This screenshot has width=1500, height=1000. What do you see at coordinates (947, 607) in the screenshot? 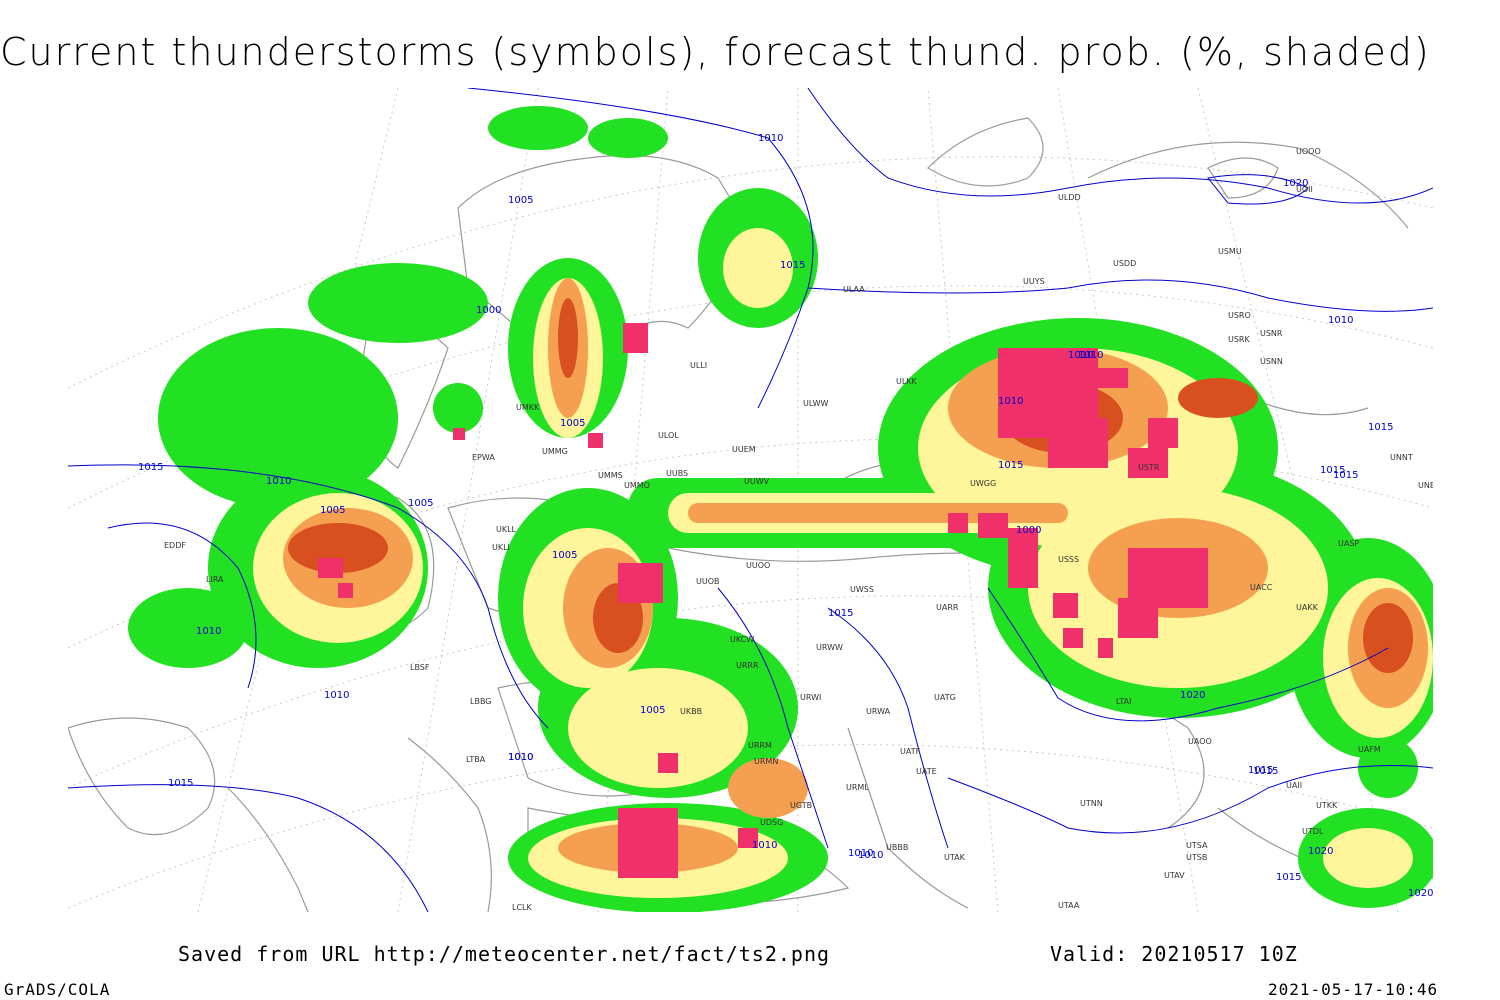
I see `station-label: UARR` at bounding box center [947, 607].